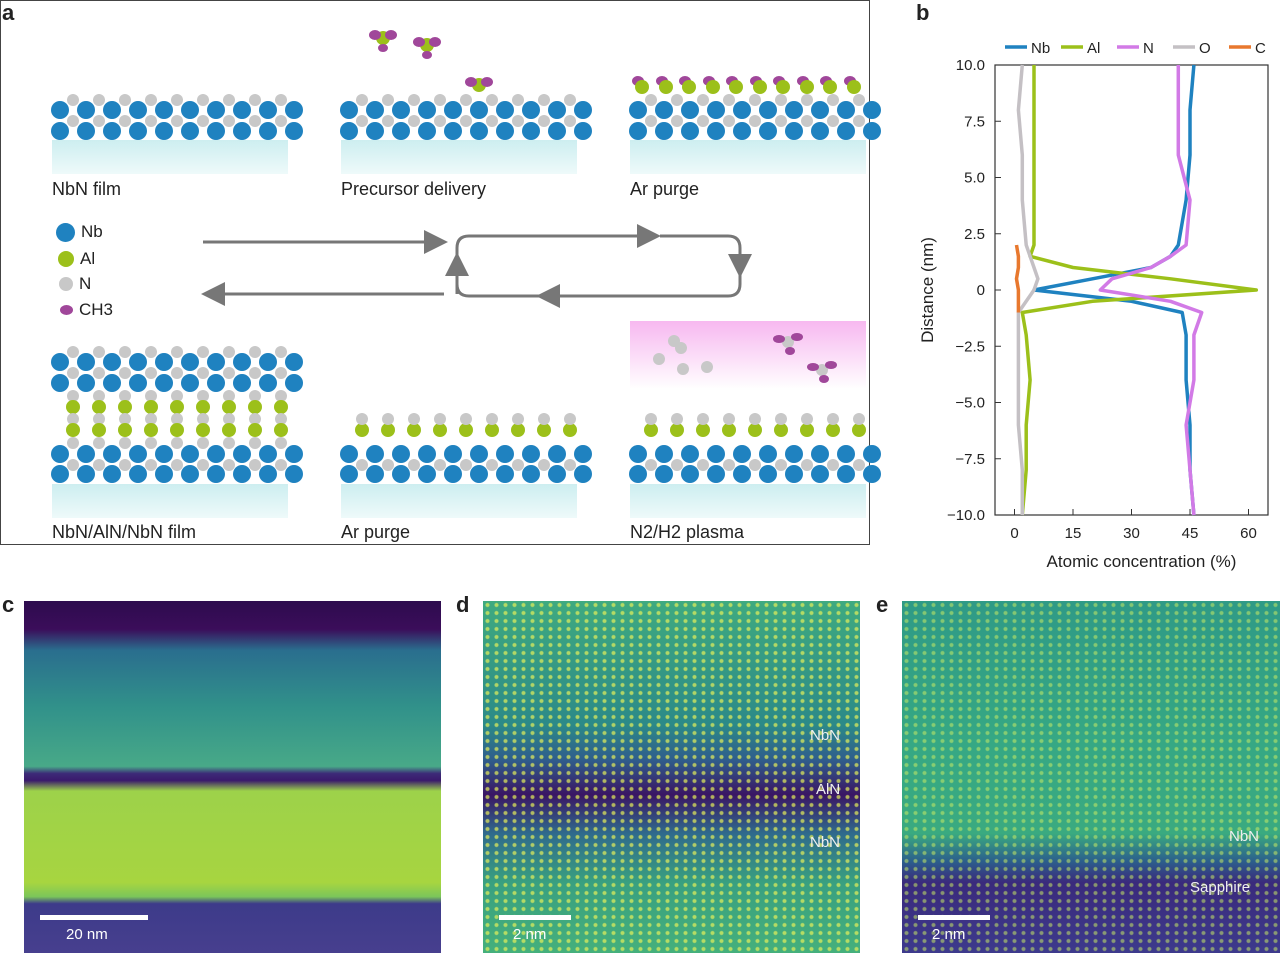 The height and width of the screenshot is (953, 1280). What do you see at coordinates (828, 789) in the screenshot?
I see `layer-label-aln: AlN` at bounding box center [828, 789].